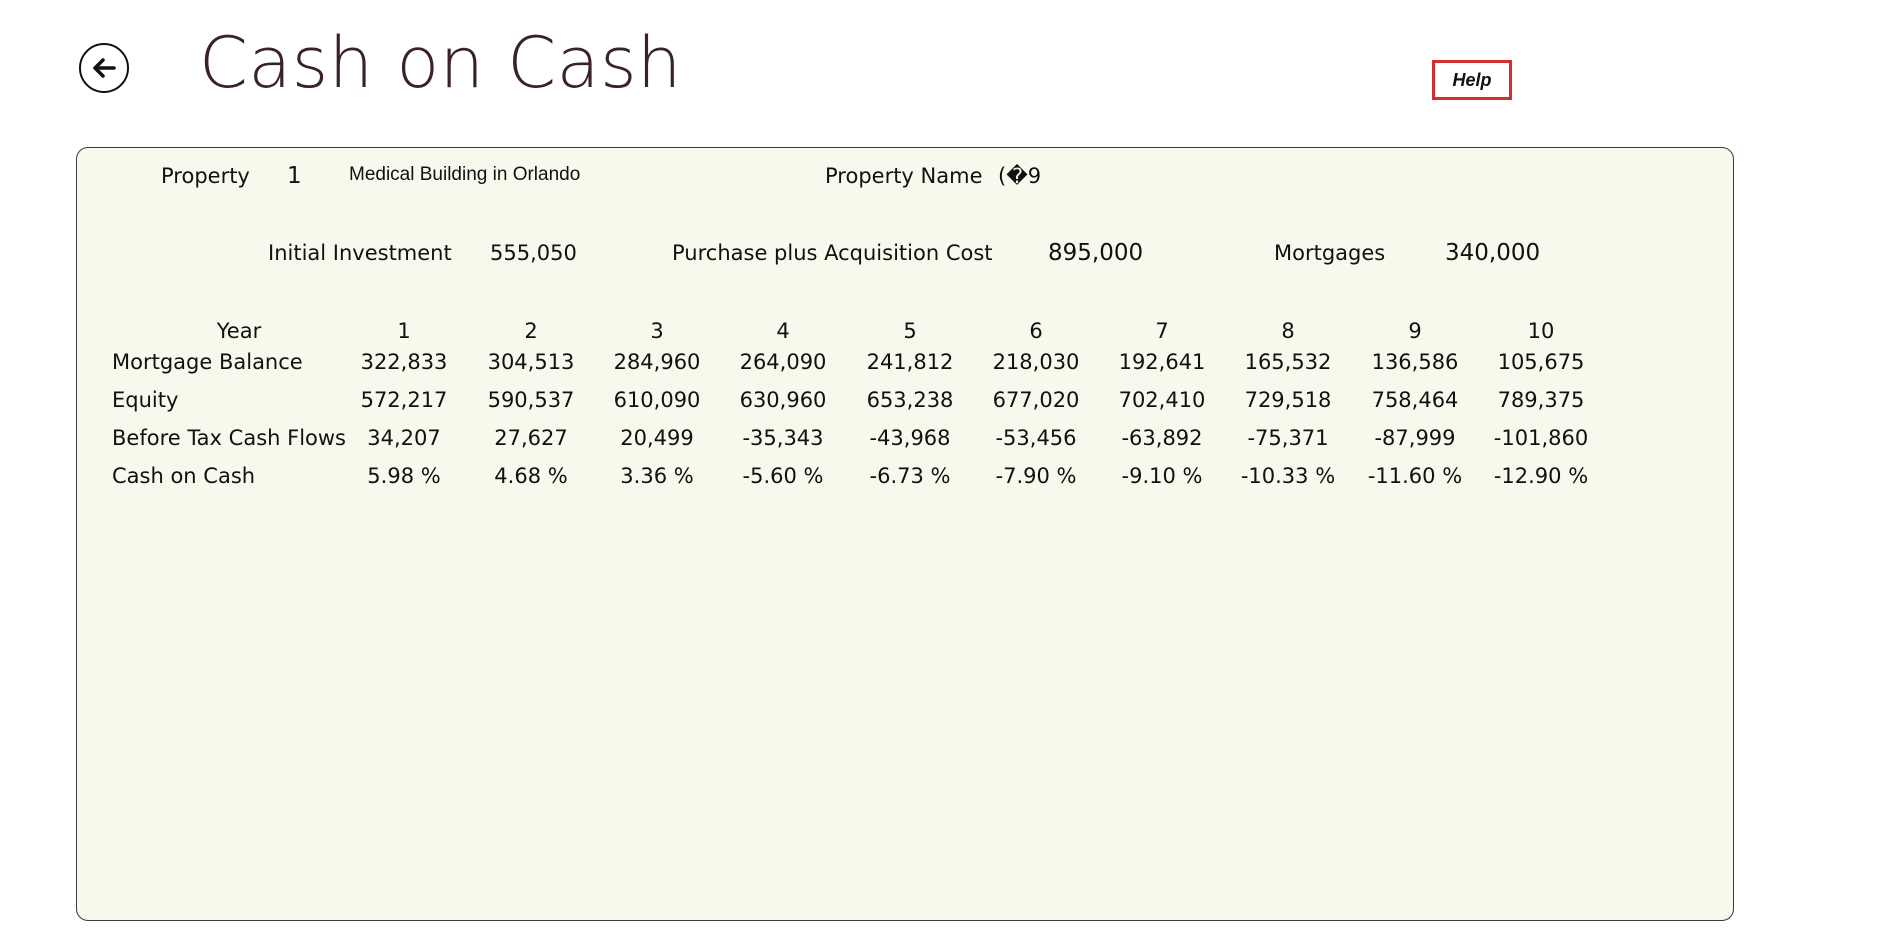  I want to click on year-cell: 6, so click(1036, 331).